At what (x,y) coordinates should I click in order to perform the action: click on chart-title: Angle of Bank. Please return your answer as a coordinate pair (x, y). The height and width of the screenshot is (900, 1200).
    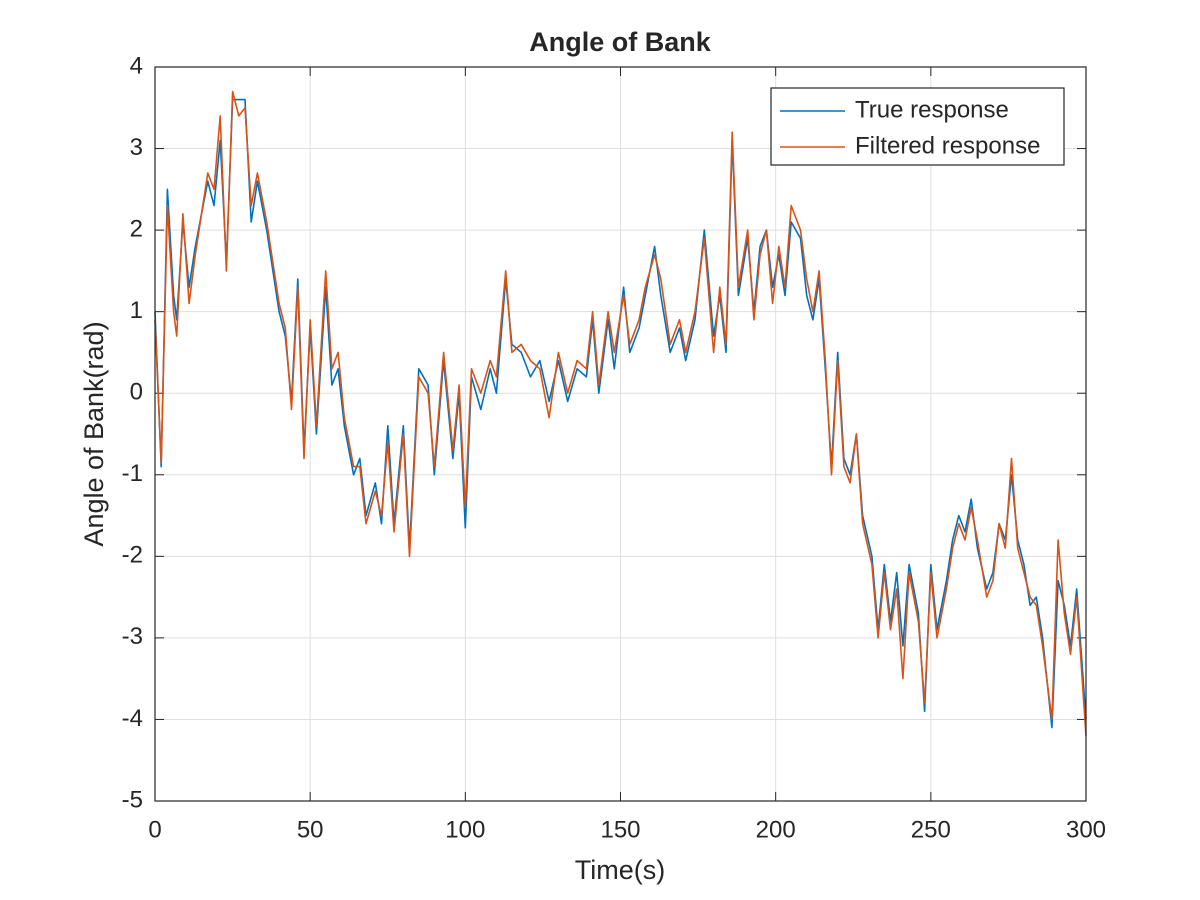
    Looking at the image, I should click on (620, 42).